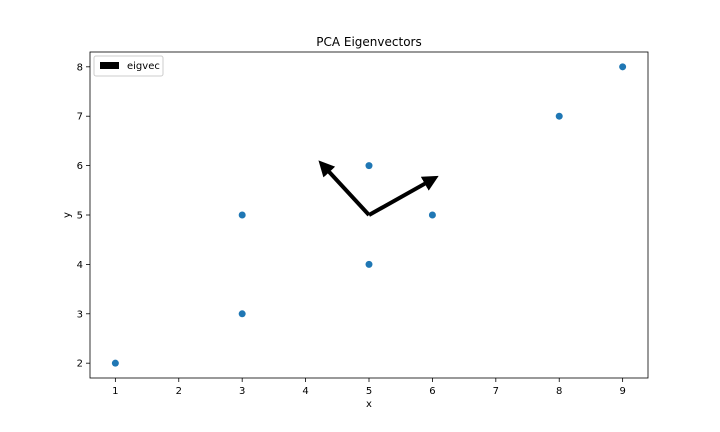  What do you see at coordinates (179, 391) in the screenshot?
I see `x-tick-label-2: 2` at bounding box center [179, 391].